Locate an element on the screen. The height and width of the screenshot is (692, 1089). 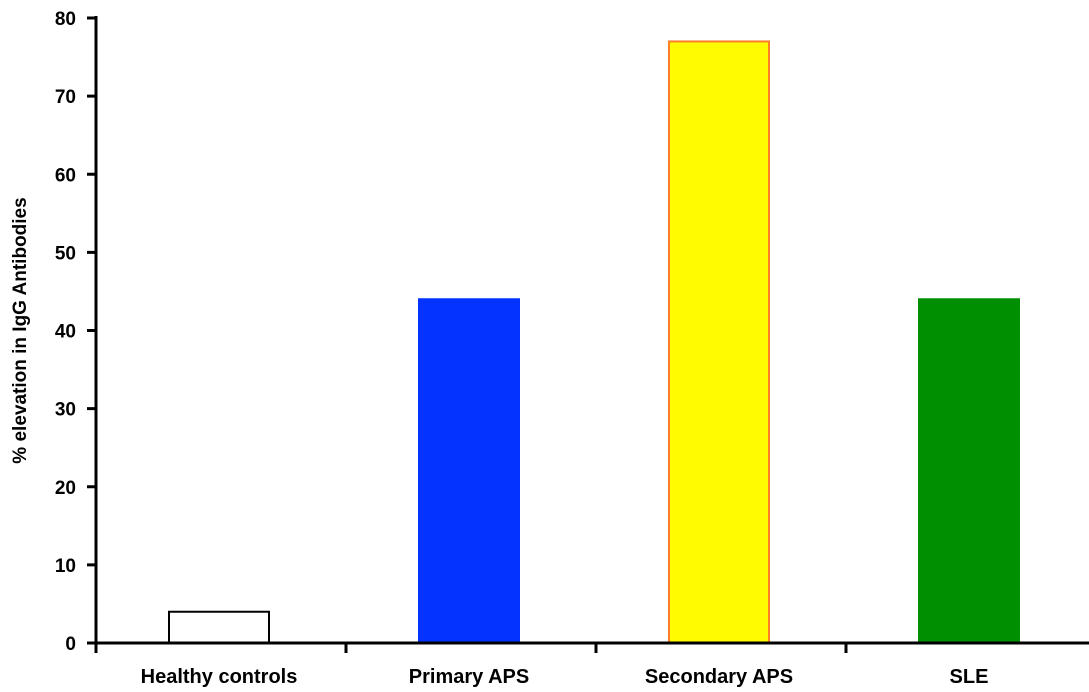
y-axis: 0 10 20 30 40 50 60 70 80 is located at coordinates (76, 332).